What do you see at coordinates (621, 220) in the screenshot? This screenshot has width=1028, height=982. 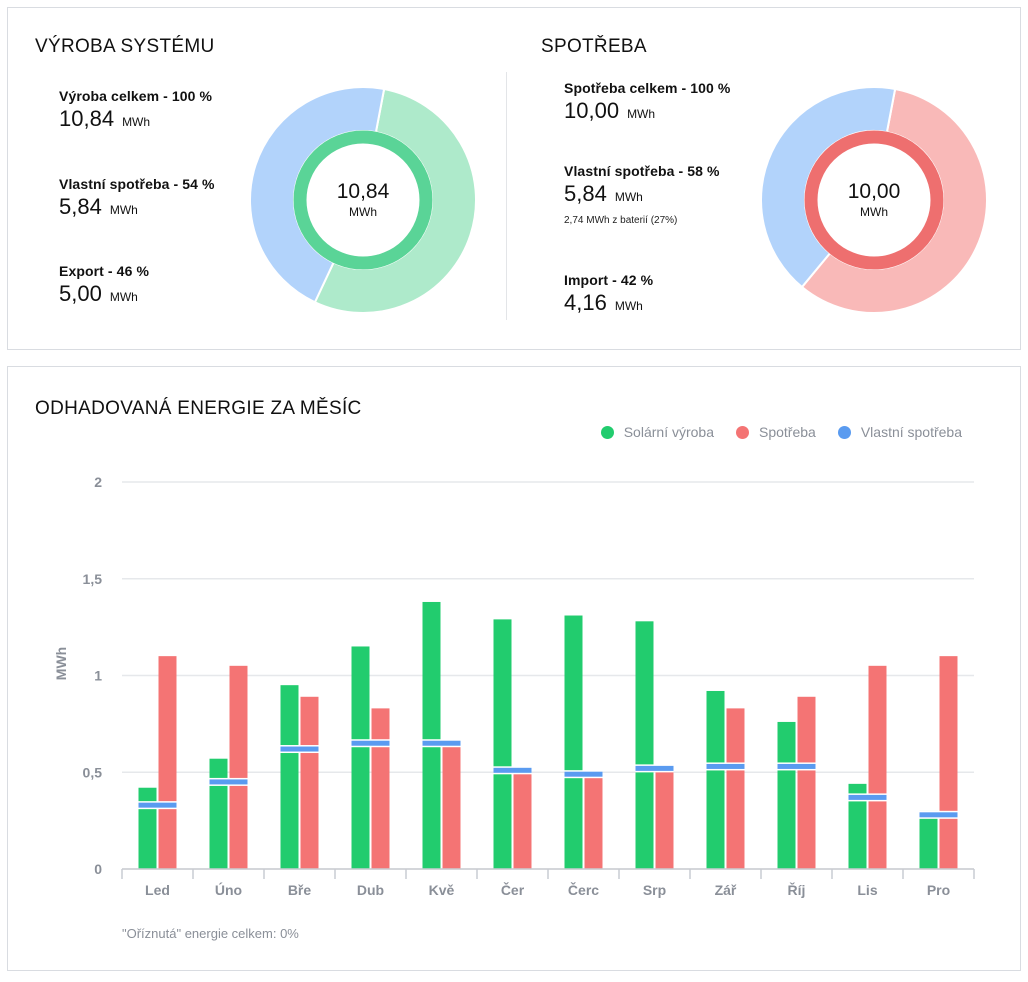 I see `battery-note: 2,74 MWh z baterií (27%)` at bounding box center [621, 220].